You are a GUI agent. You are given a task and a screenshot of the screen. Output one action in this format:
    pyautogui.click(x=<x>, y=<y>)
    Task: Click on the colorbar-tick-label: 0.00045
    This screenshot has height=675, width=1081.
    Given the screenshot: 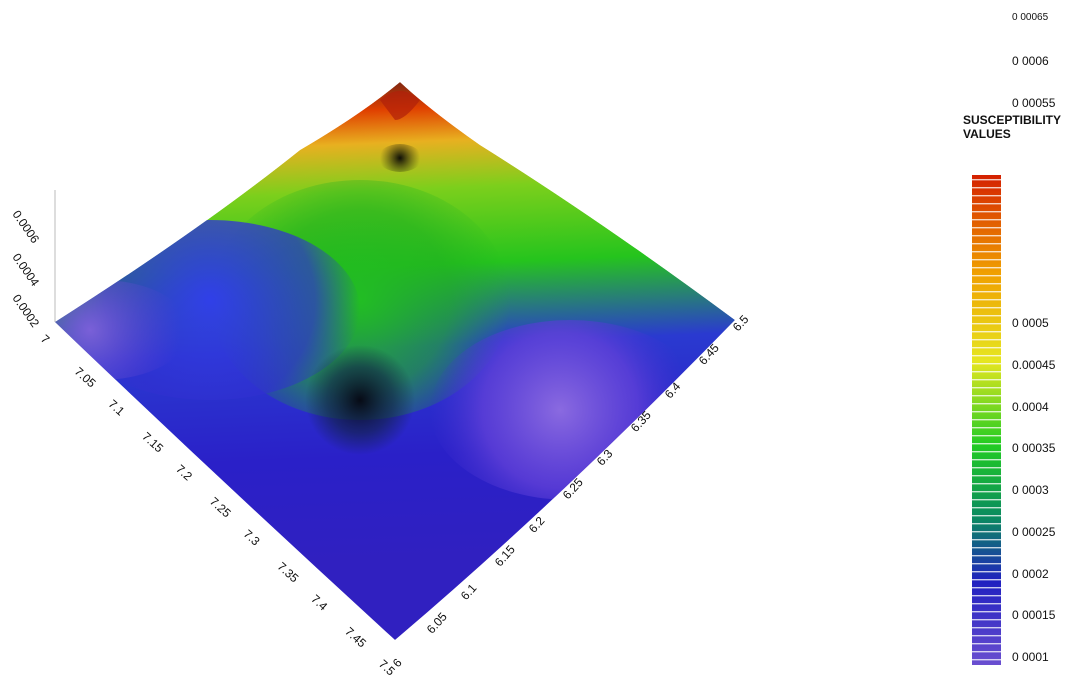 What is the action you would take?
    pyautogui.click(x=1034, y=364)
    